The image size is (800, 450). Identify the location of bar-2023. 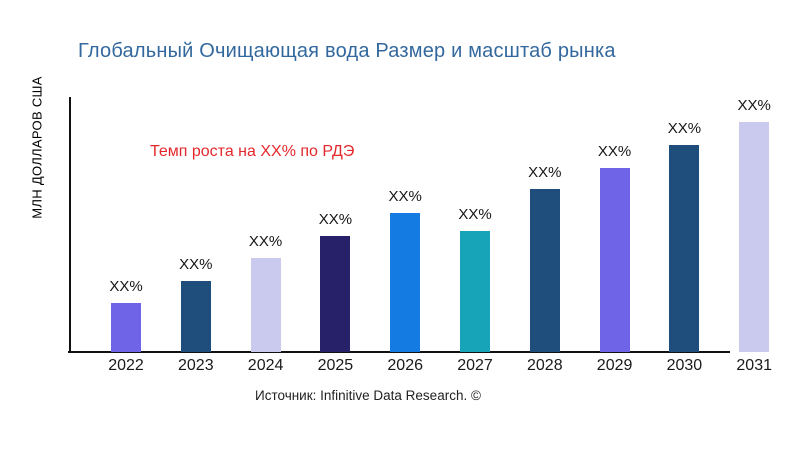
(195, 316).